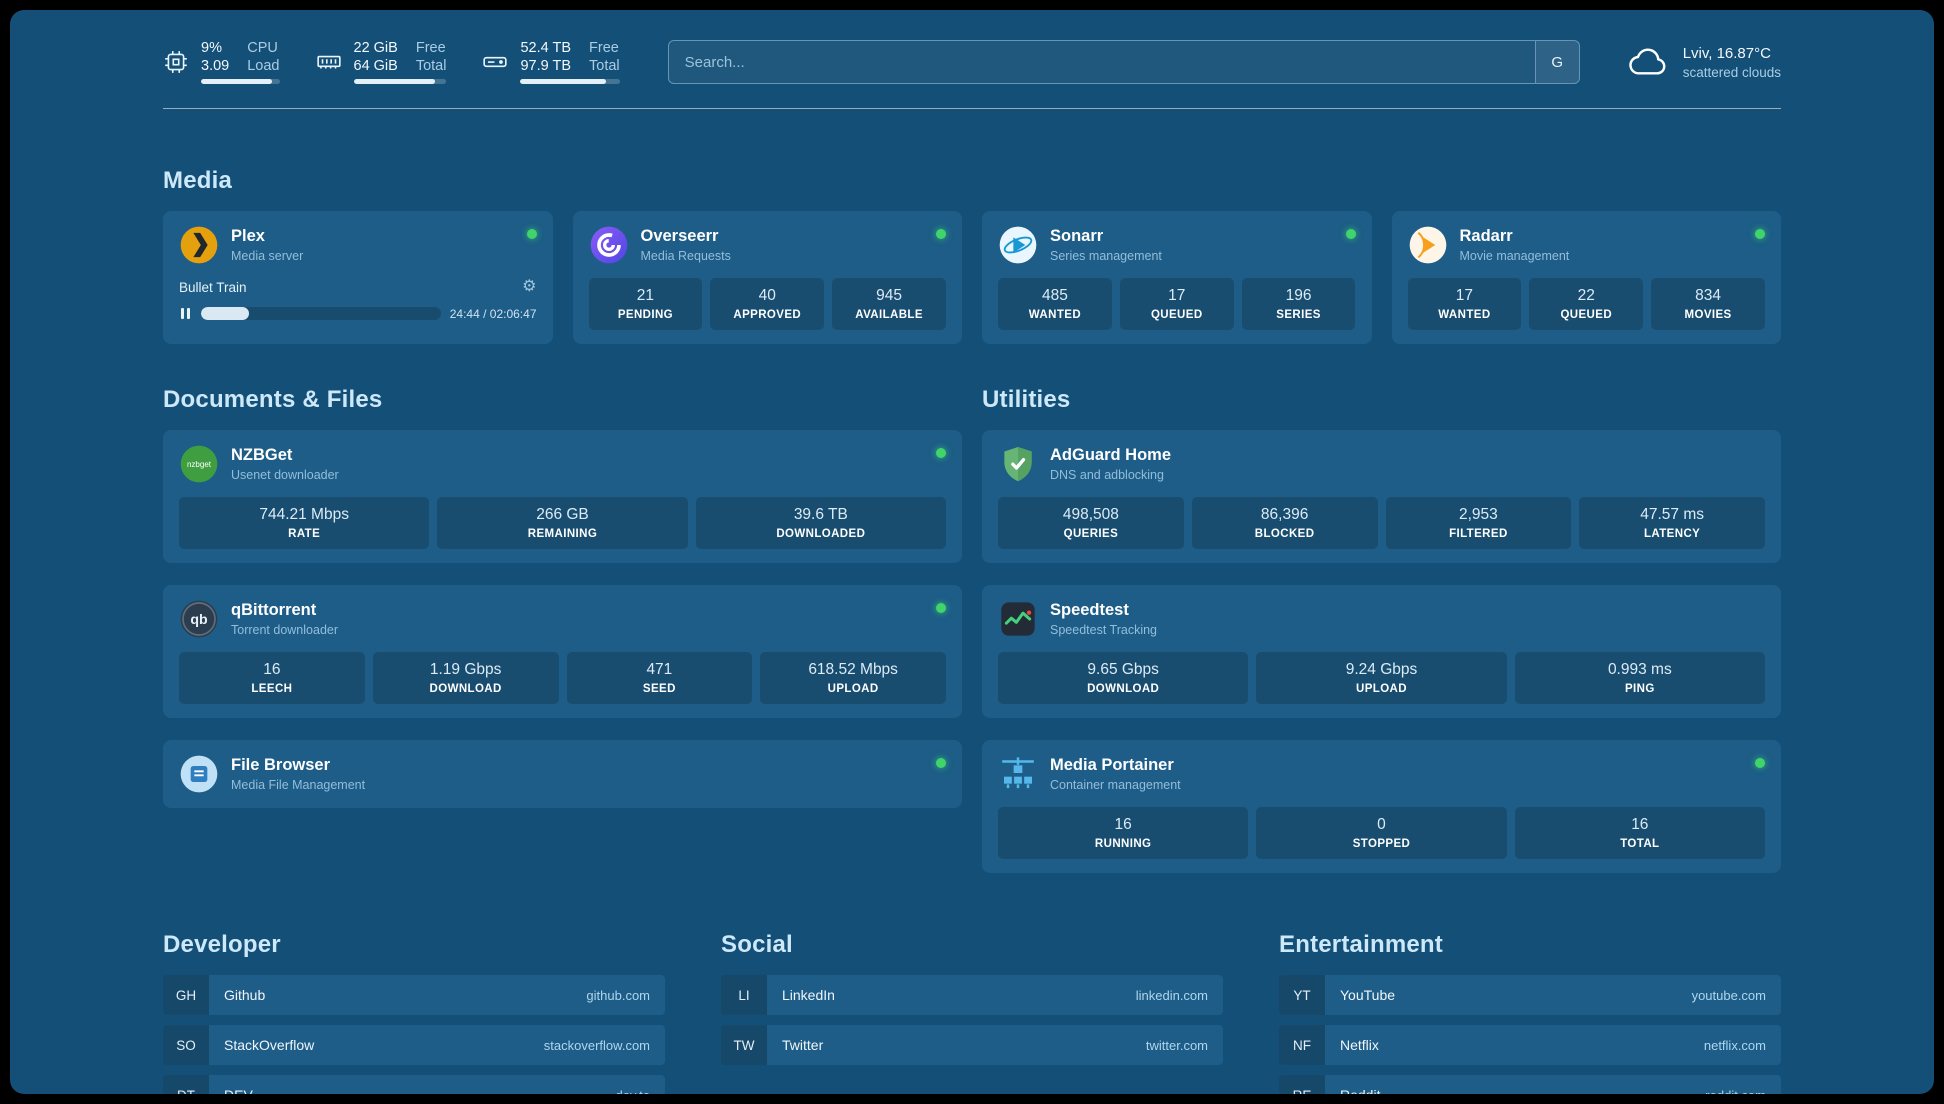  What do you see at coordinates (321, 313) in the screenshot?
I see `playback-progress-bar` at bounding box center [321, 313].